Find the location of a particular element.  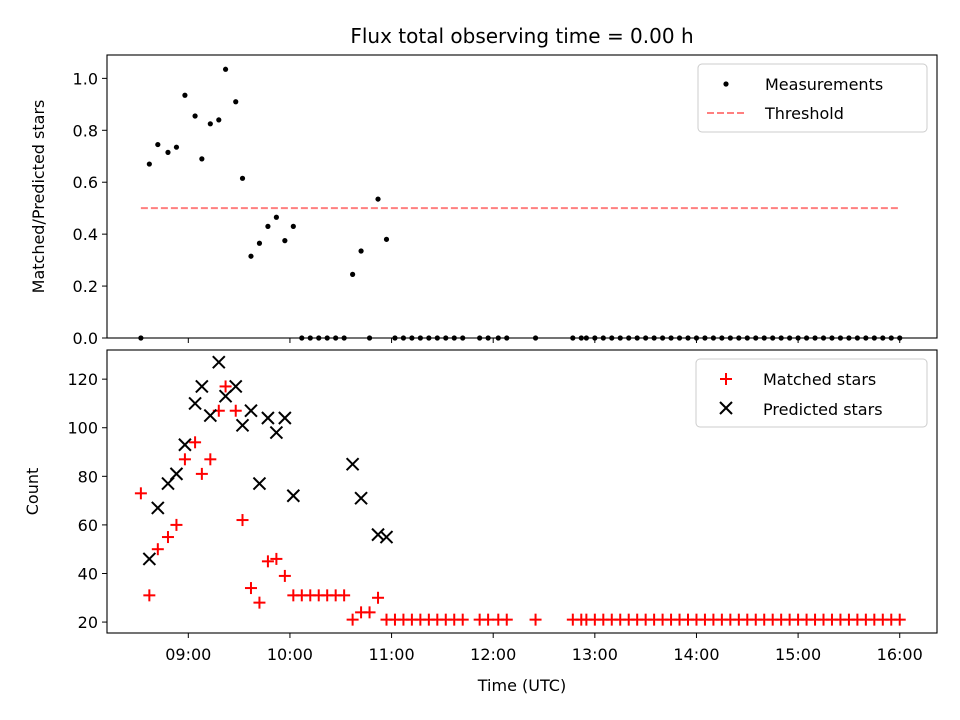

y-tick-label: 100 is located at coordinates (82, 428).